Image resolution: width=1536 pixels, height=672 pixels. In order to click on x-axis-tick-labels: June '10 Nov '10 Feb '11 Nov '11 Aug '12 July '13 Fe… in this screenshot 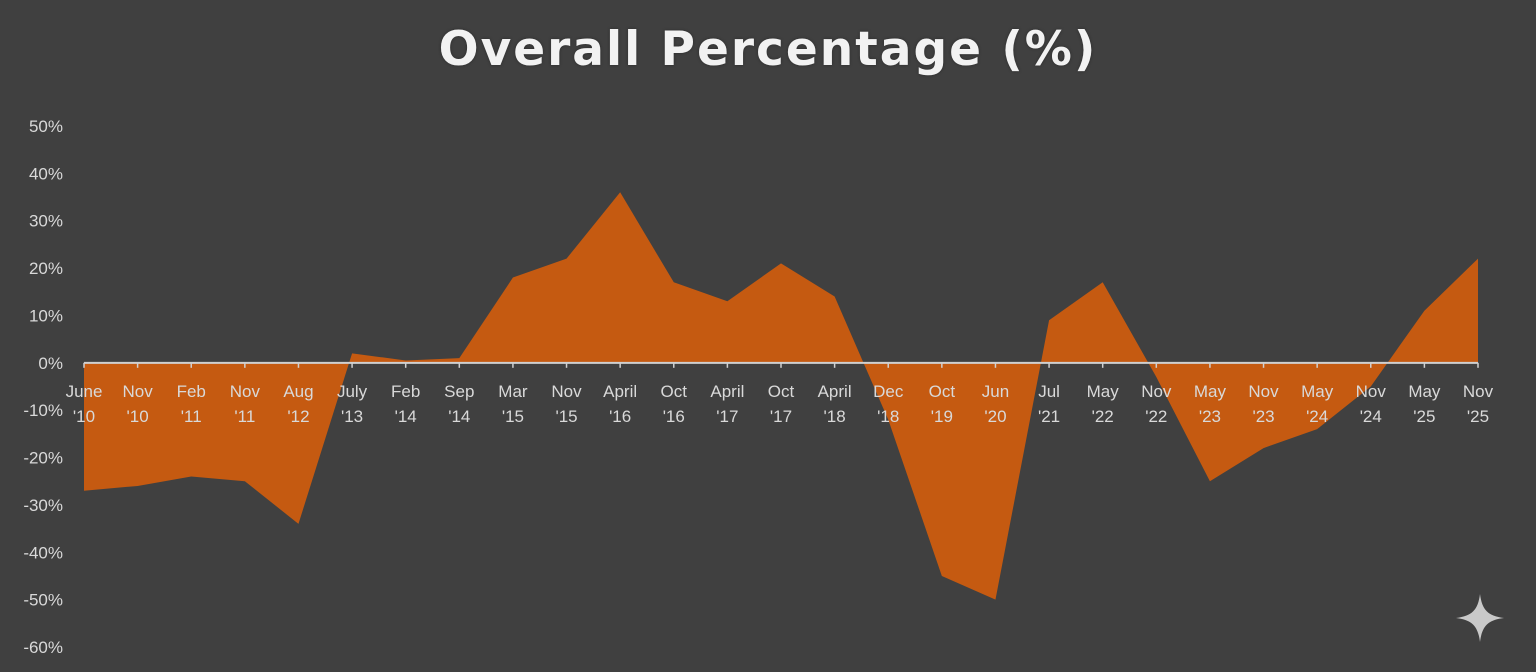, I will do `click(780, 404)`.